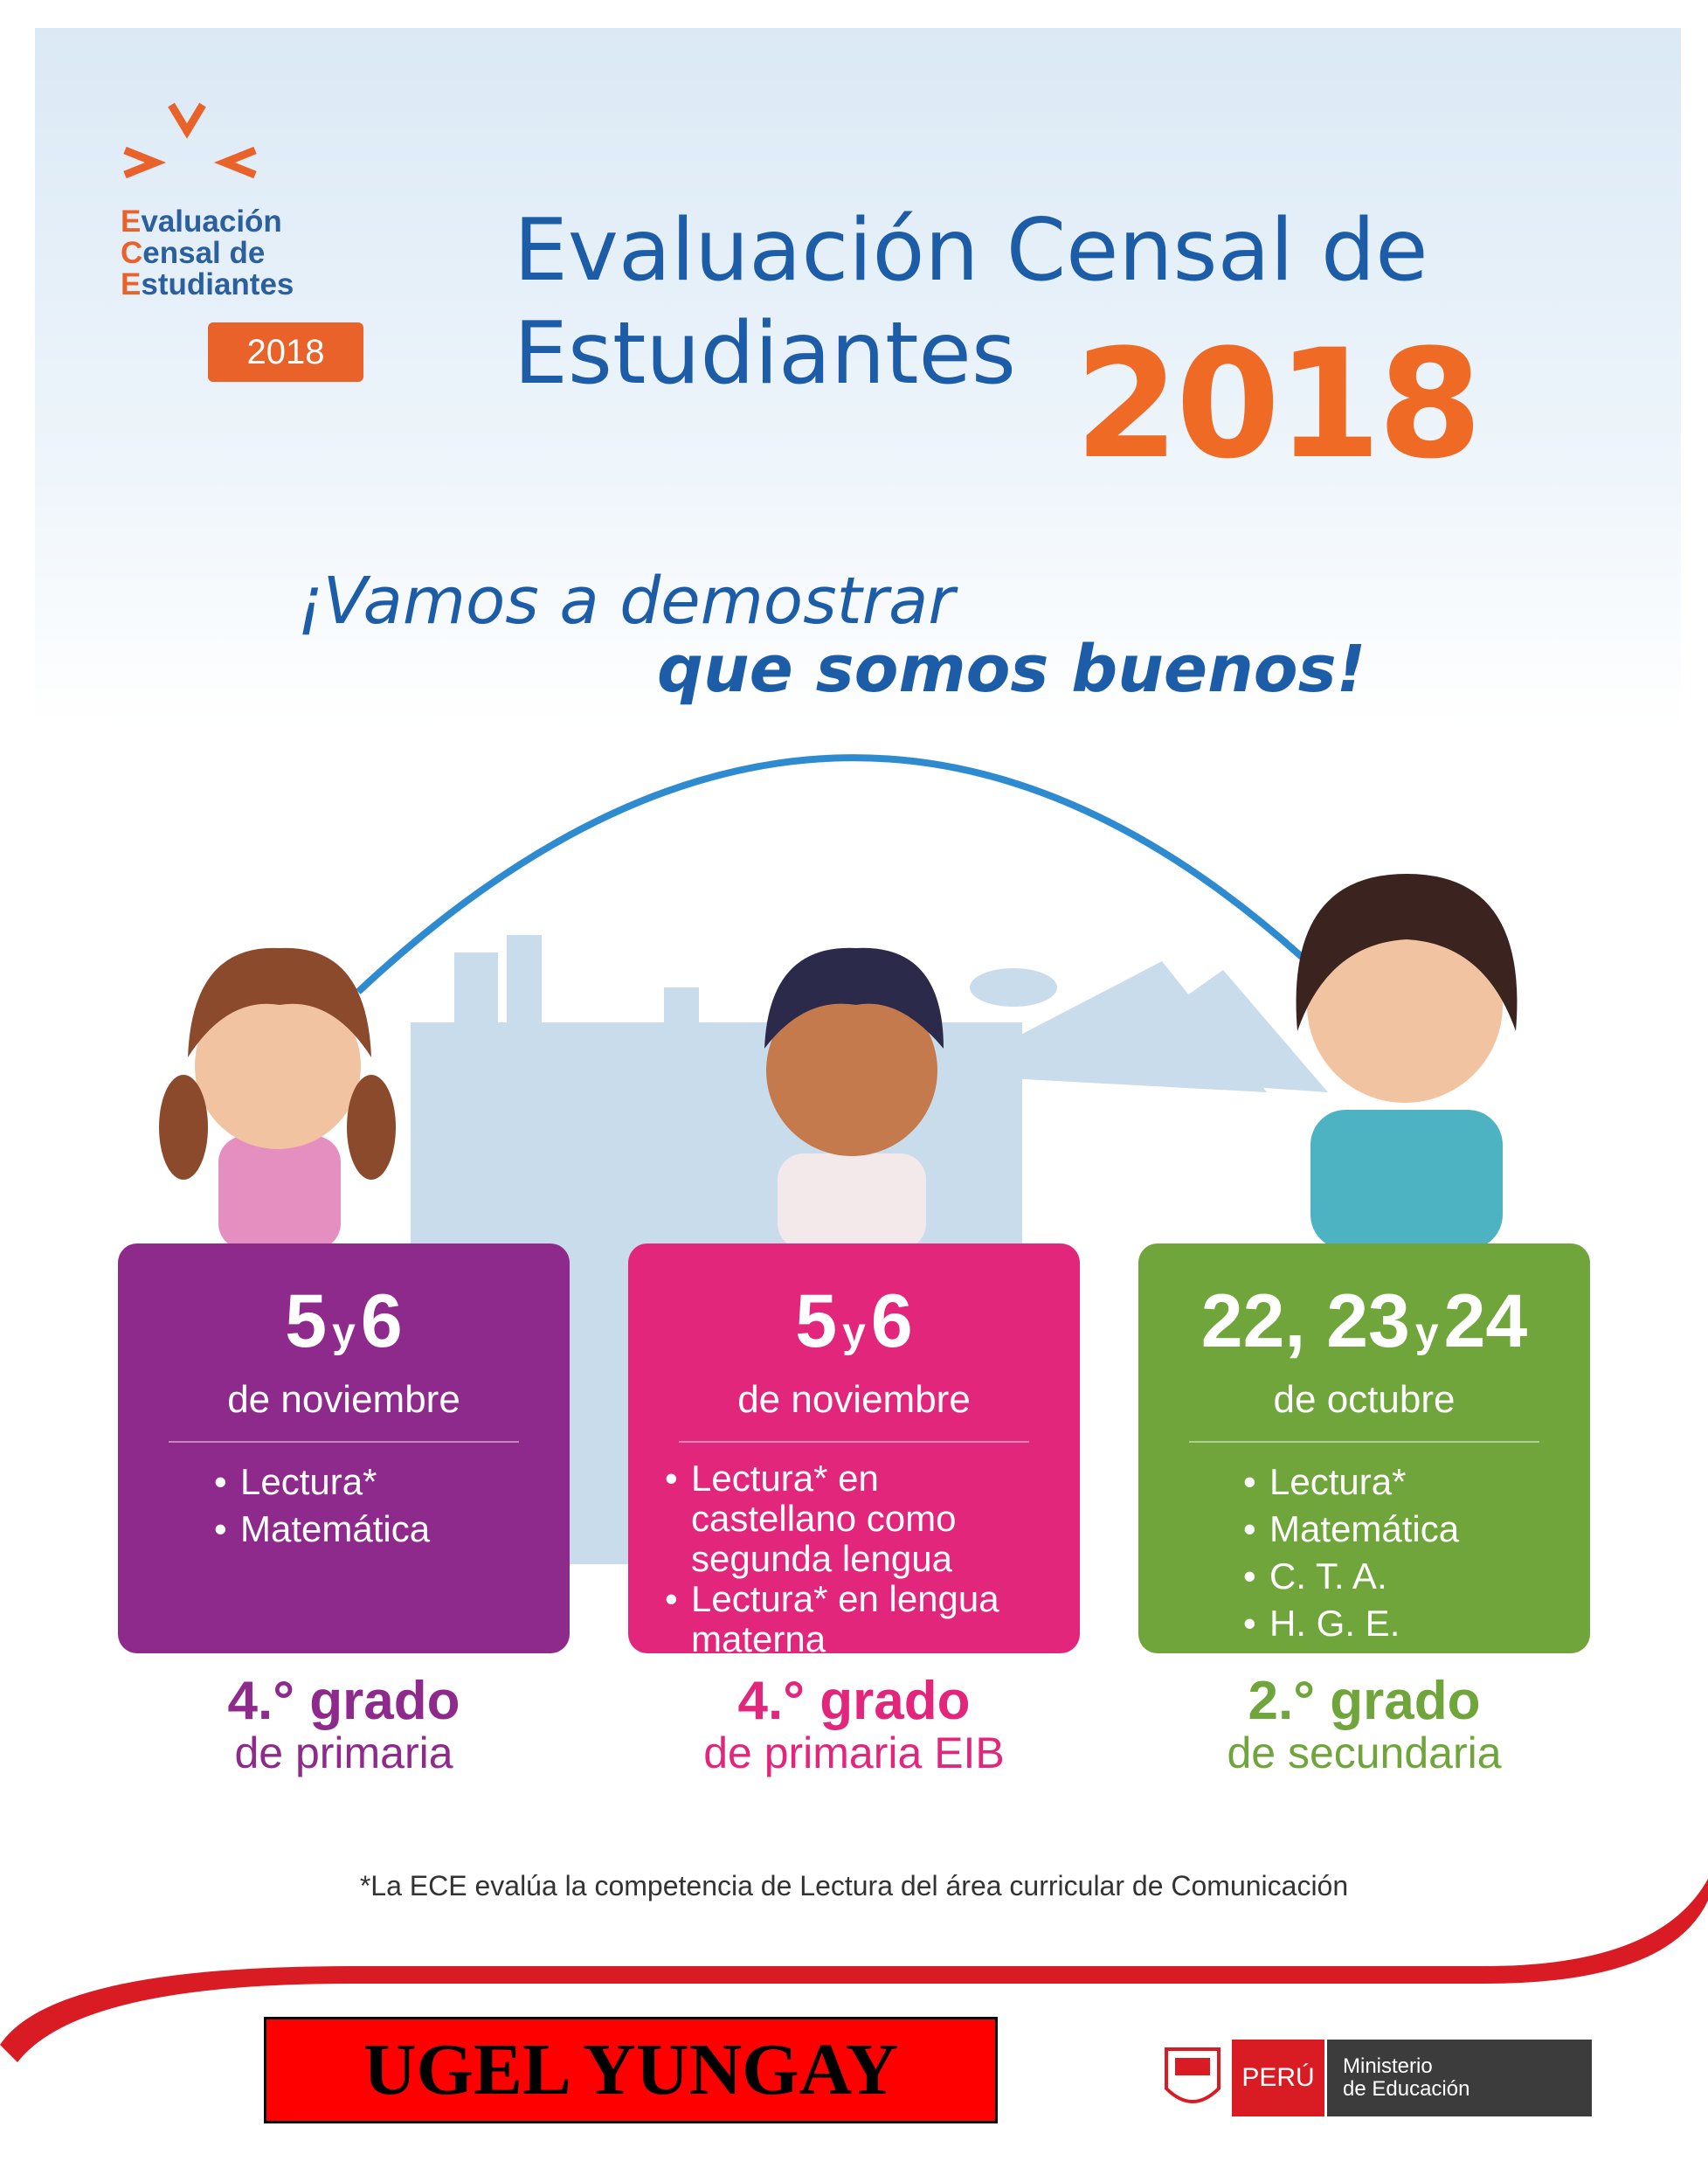  I want to click on subject: Lectura* en lengua materna, so click(849, 1619).